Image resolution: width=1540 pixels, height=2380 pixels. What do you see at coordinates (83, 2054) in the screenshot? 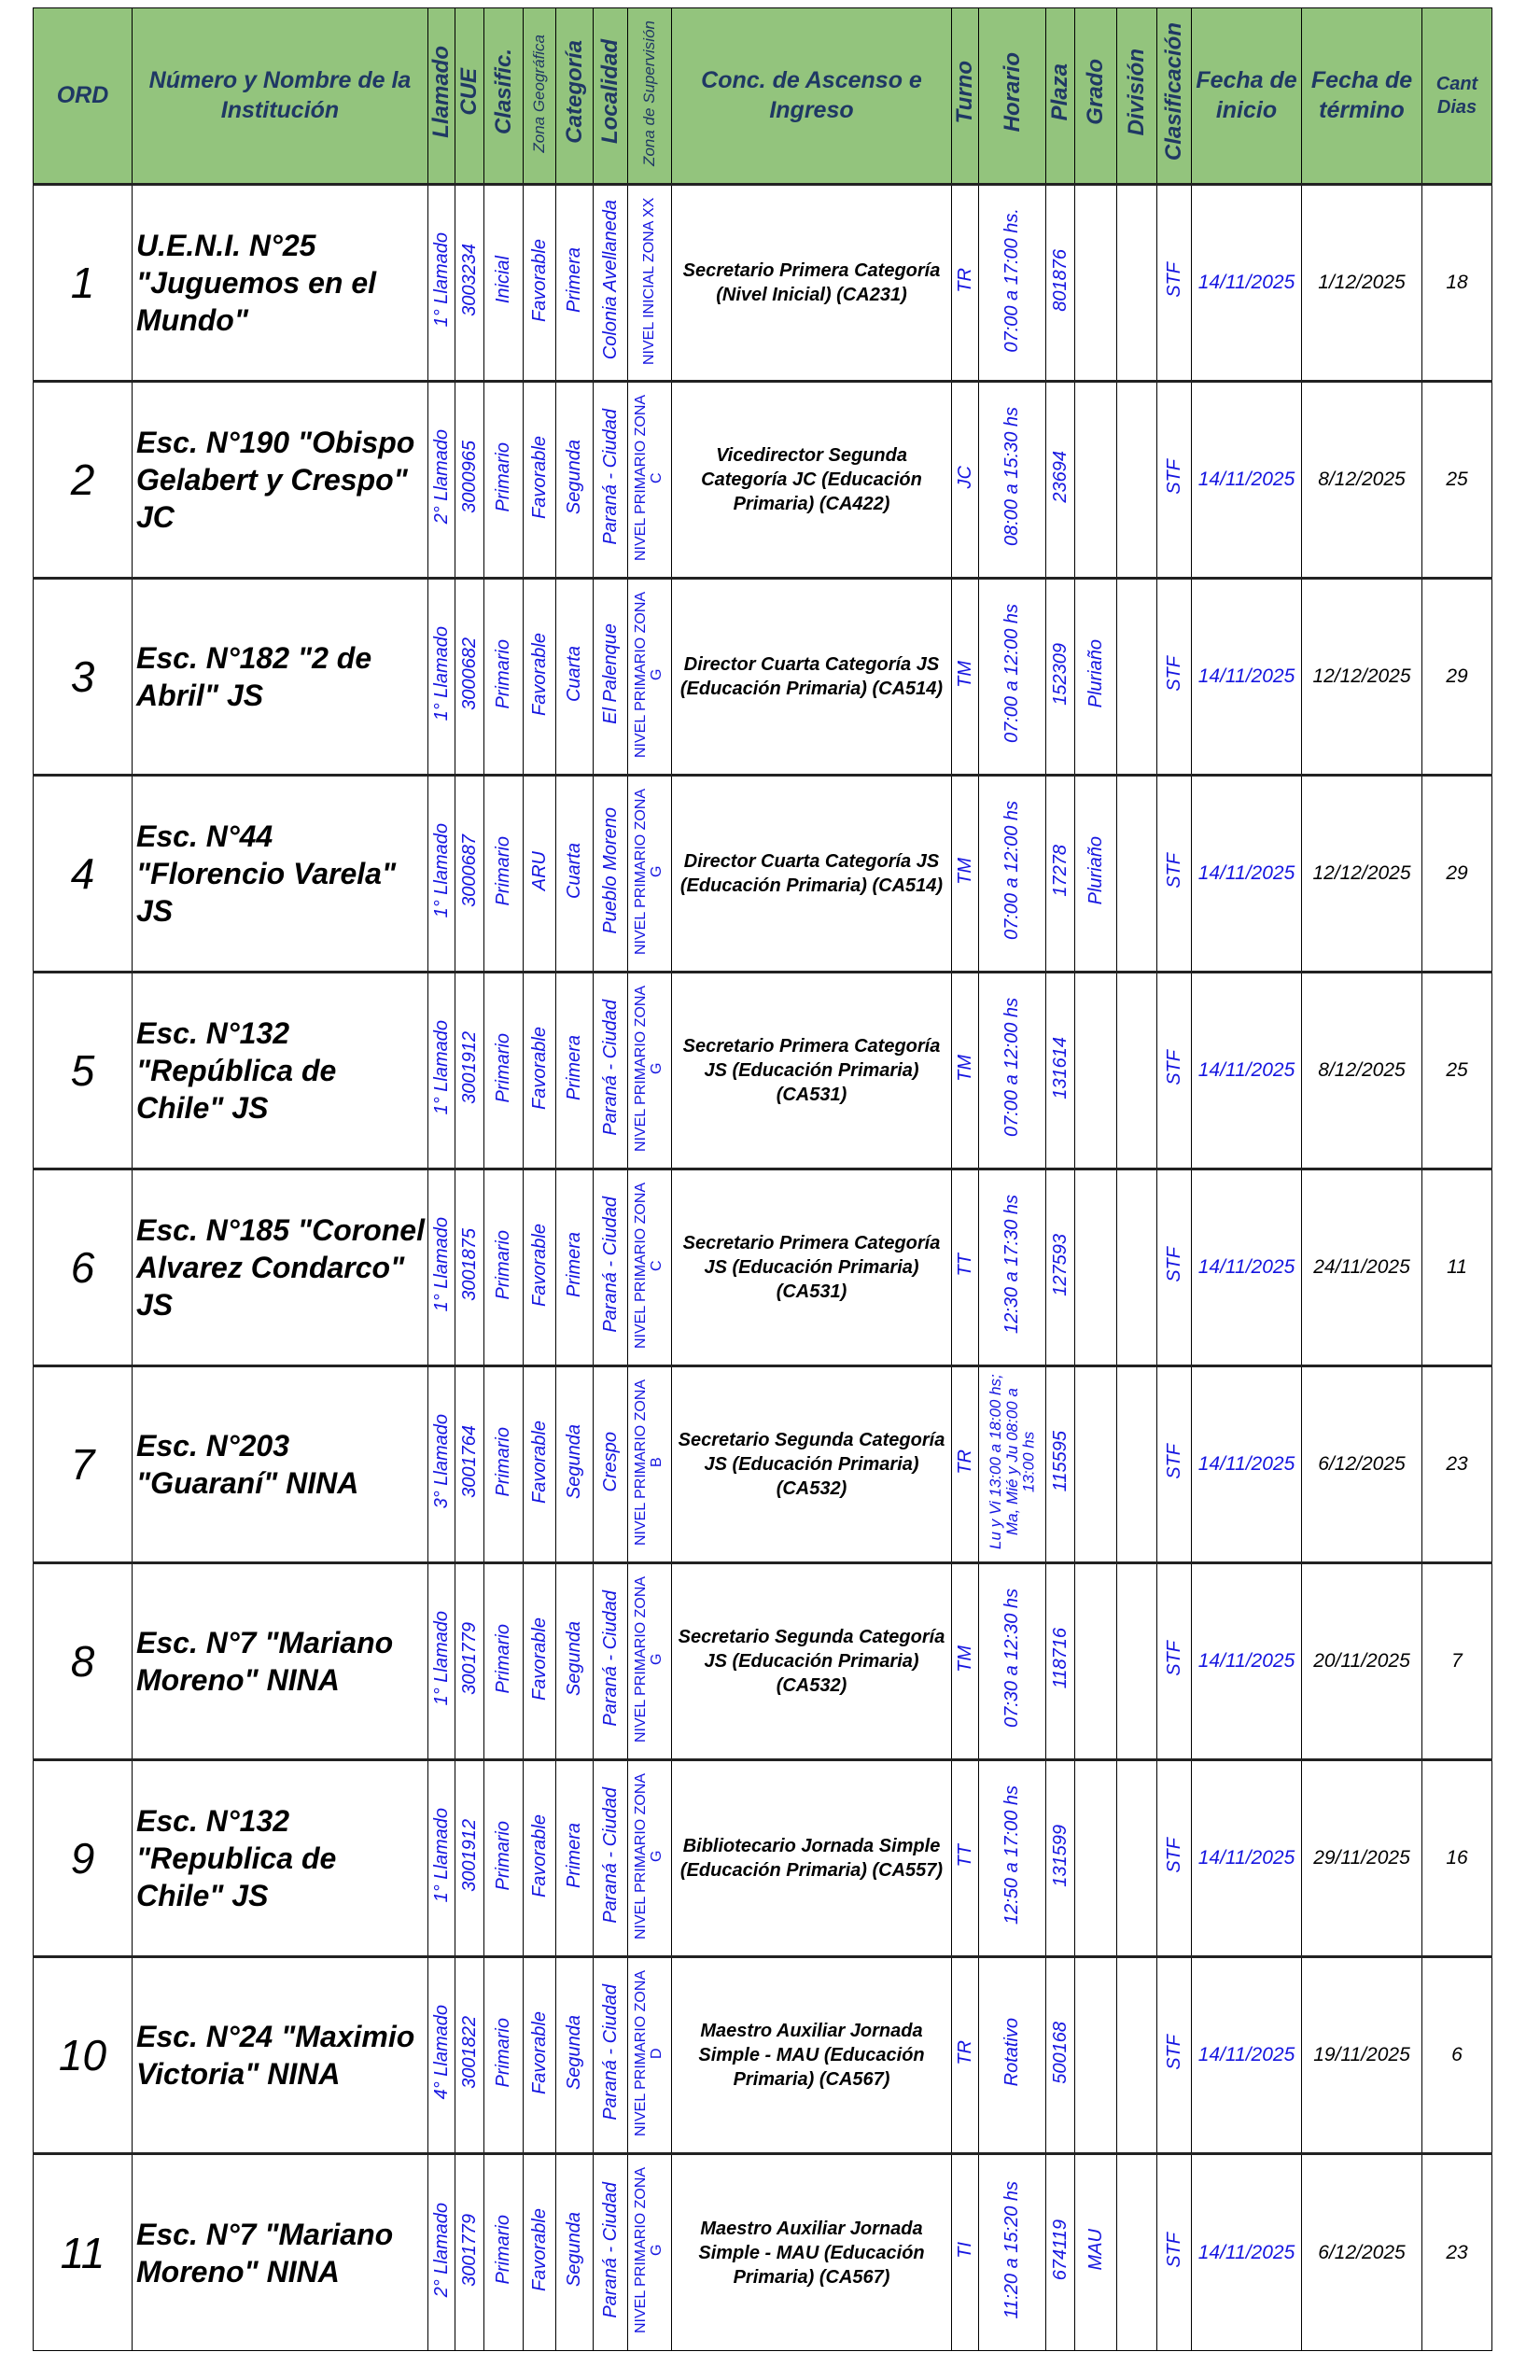
I see `cell-ord: 10` at bounding box center [83, 2054].